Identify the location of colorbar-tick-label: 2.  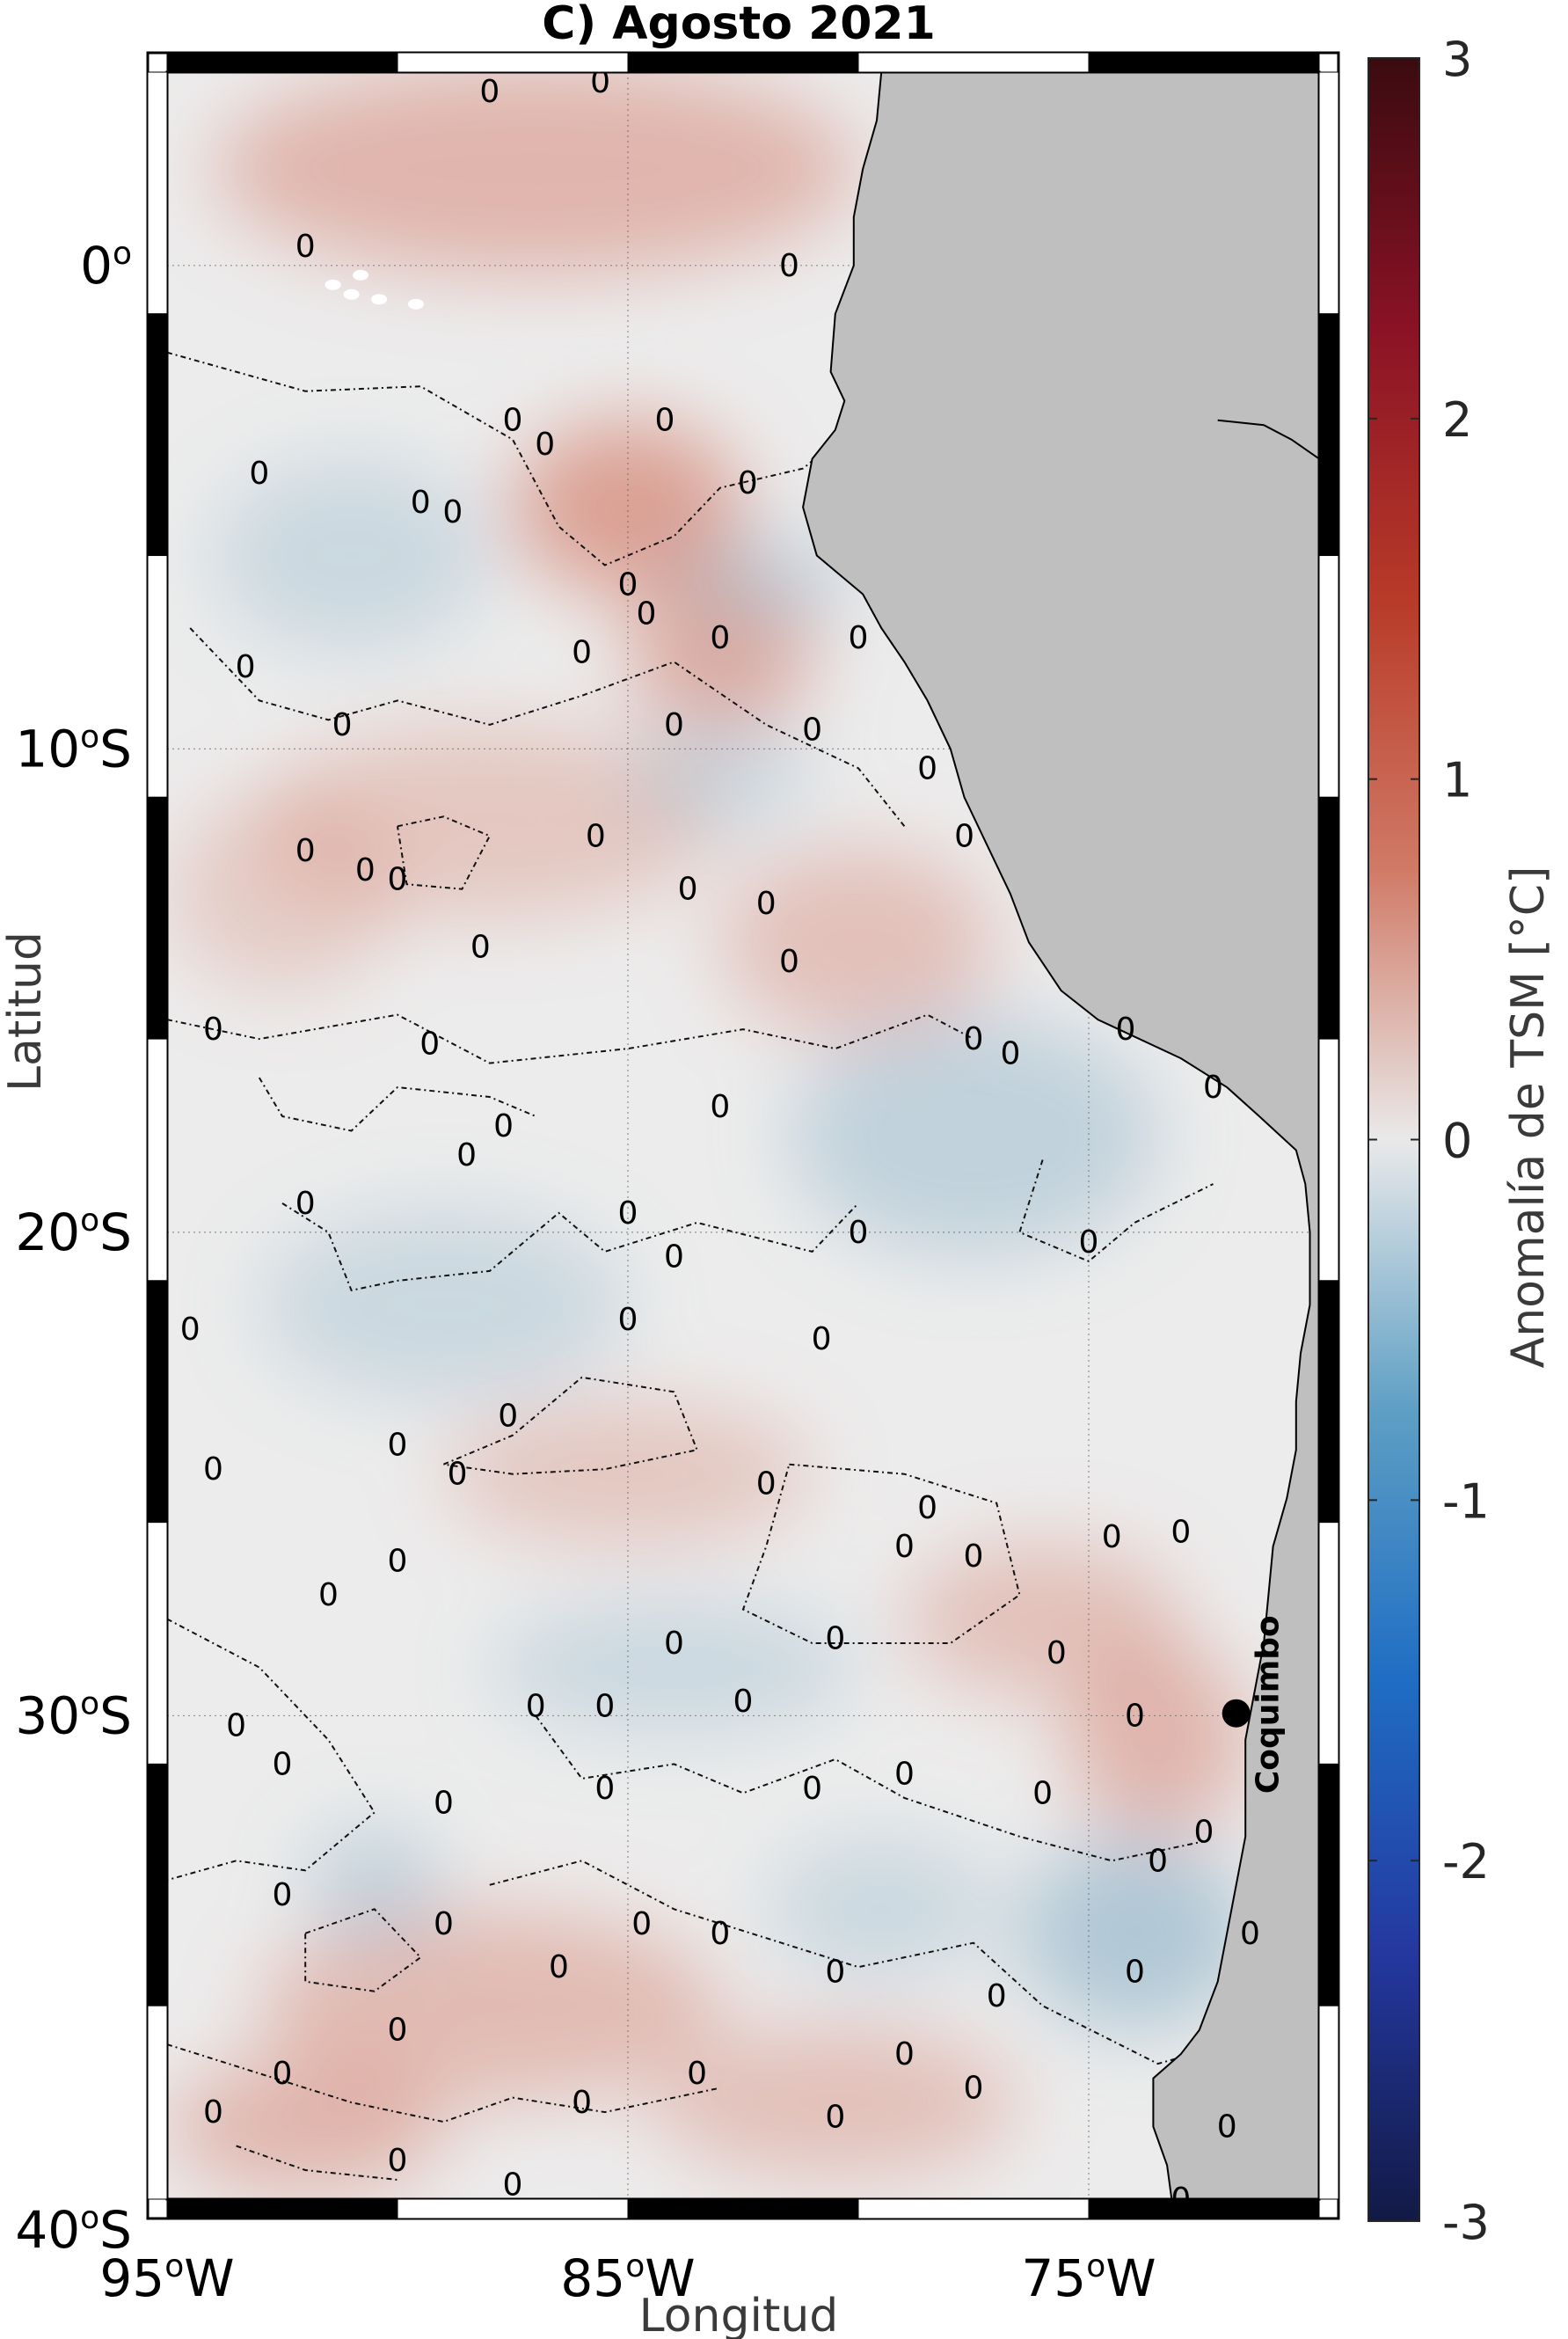
(1457, 420).